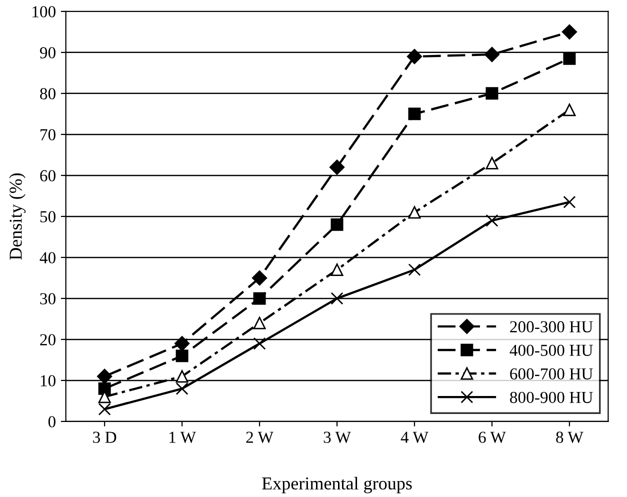 This screenshot has height=497, width=627. Describe the element at coordinates (48, 380) in the screenshot. I see `y-tick-label: 10` at that location.